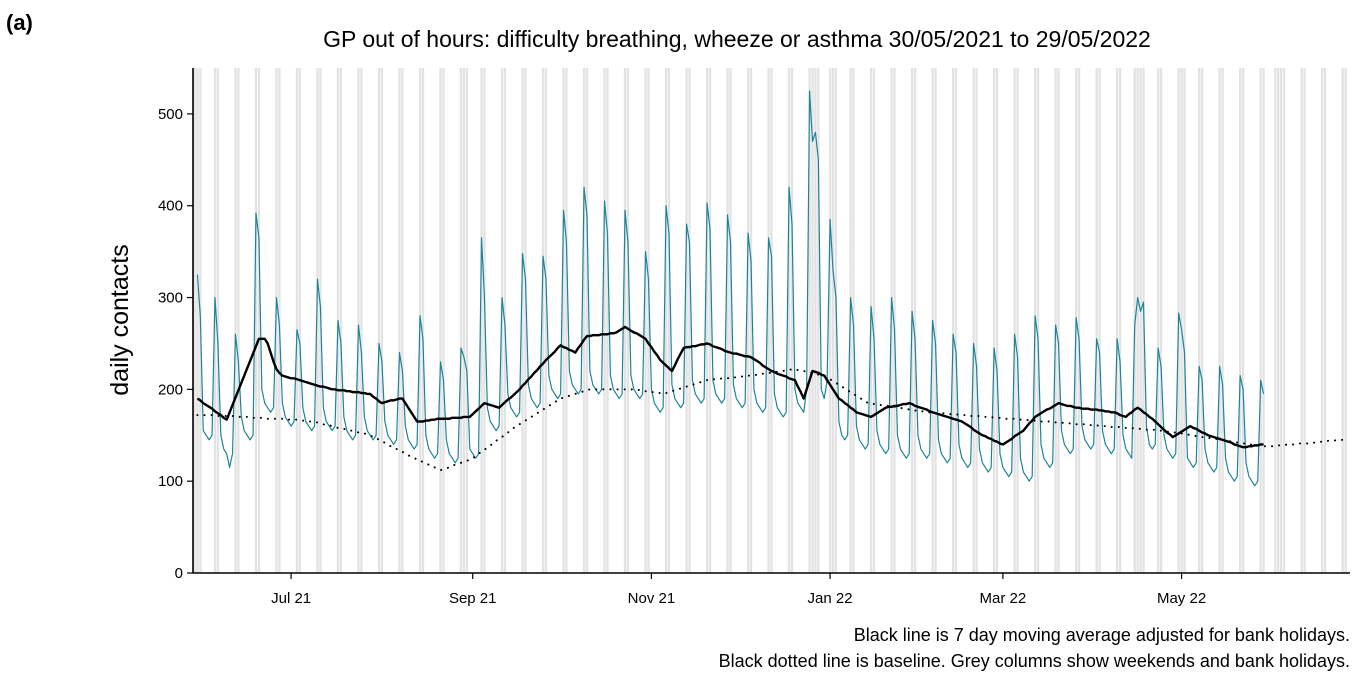 The width and height of the screenshot is (1368, 680). Describe the element at coordinates (1003, 598) in the screenshot. I see `x-tick-label: Mar 22` at that location.